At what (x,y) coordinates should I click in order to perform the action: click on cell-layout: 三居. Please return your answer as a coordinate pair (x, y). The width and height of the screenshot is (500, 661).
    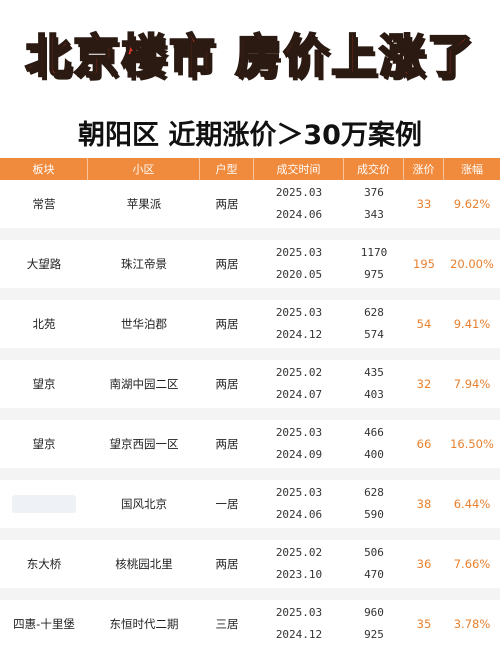
    Looking at the image, I should click on (227, 624).